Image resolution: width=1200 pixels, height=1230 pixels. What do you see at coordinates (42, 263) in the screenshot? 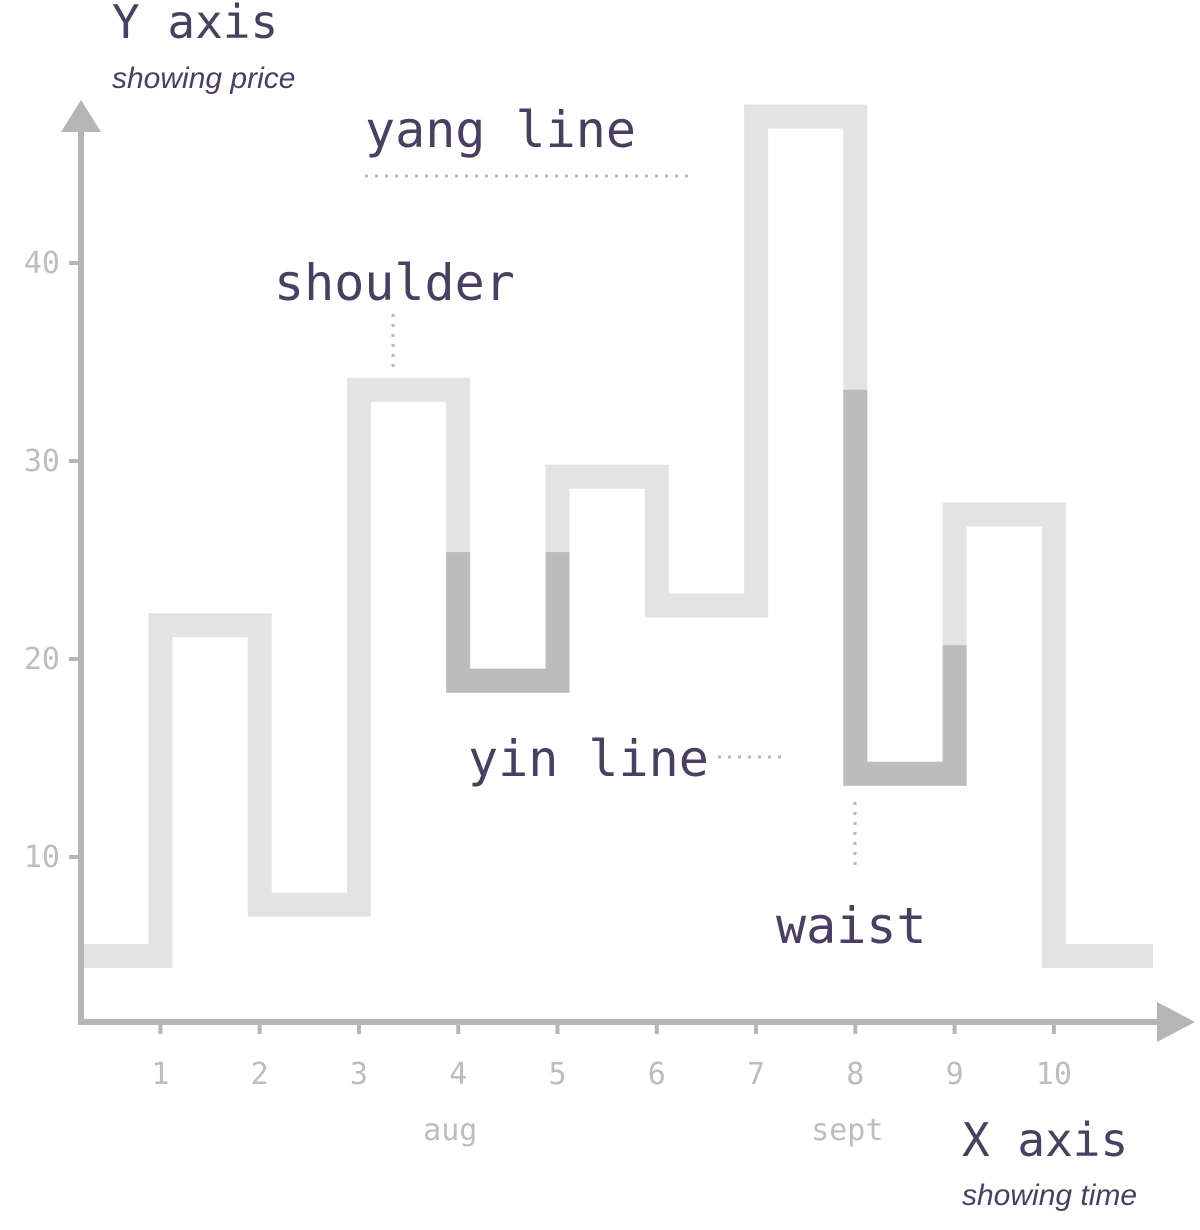
I see `y-tick-label-40: 40` at bounding box center [42, 263].